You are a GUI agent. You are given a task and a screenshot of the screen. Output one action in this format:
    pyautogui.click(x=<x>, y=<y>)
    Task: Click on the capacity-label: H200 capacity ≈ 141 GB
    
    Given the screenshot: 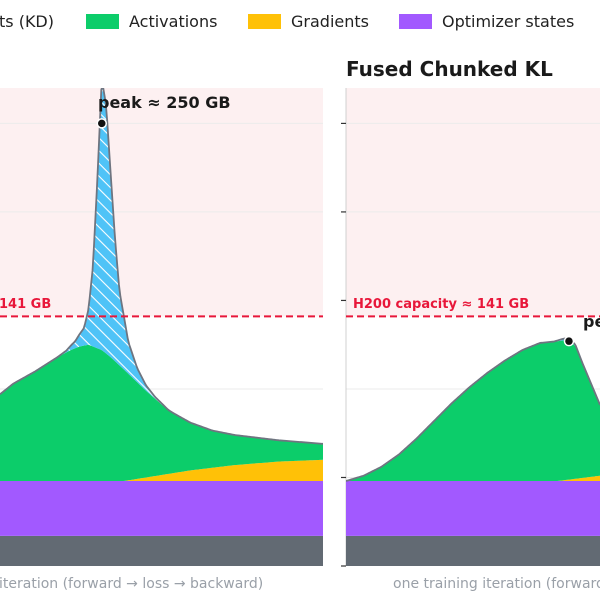 What is the action you would take?
    pyautogui.click(x=441, y=304)
    